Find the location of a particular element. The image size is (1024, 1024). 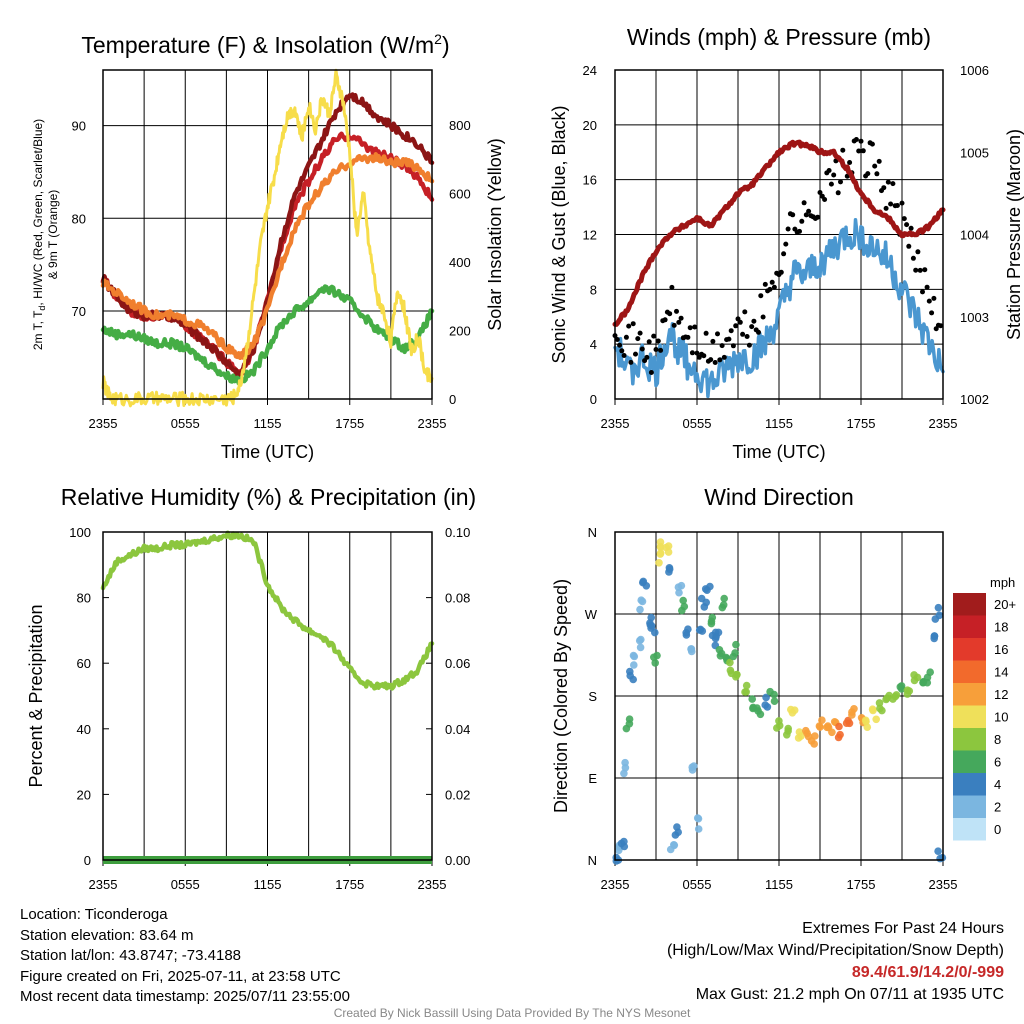

speed-legend-label: 14 is located at coordinates (1001, 672).